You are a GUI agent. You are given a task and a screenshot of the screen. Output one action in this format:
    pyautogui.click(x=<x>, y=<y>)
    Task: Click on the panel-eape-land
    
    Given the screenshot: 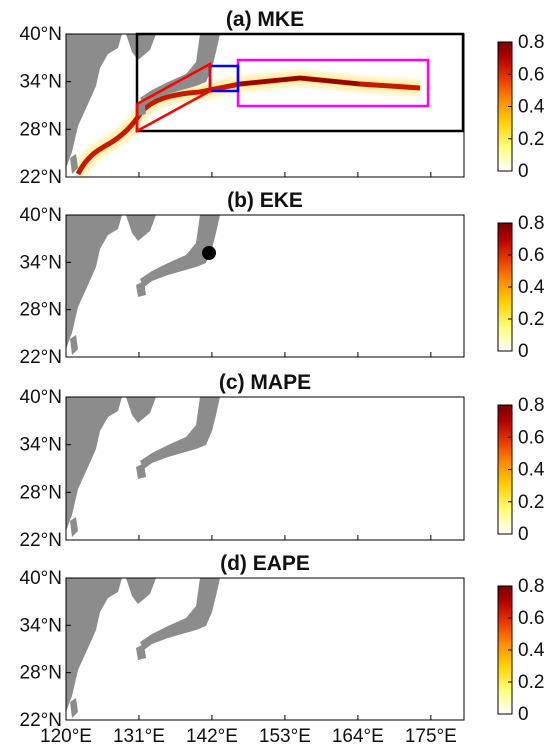 What is the action you would take?
    pyautogui.click(x=143, y=648)
    